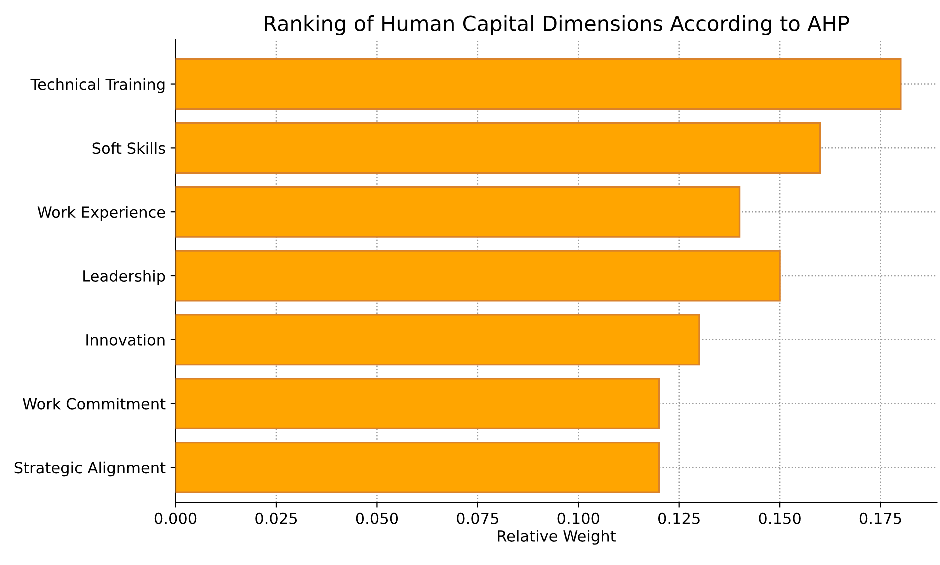  I want to click on x-tick-label: 0.025, so click(277, 518).